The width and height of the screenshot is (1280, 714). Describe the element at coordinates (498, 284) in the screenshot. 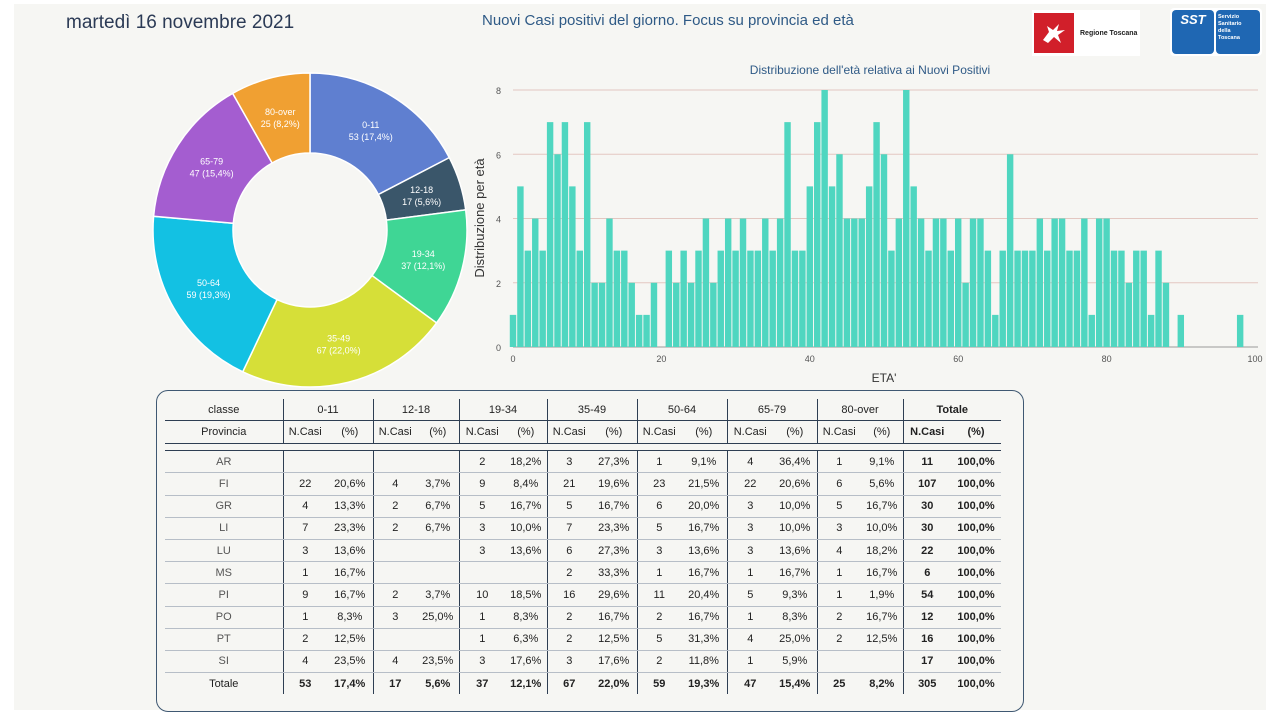

I see `y-tick-label: 2` at that location.